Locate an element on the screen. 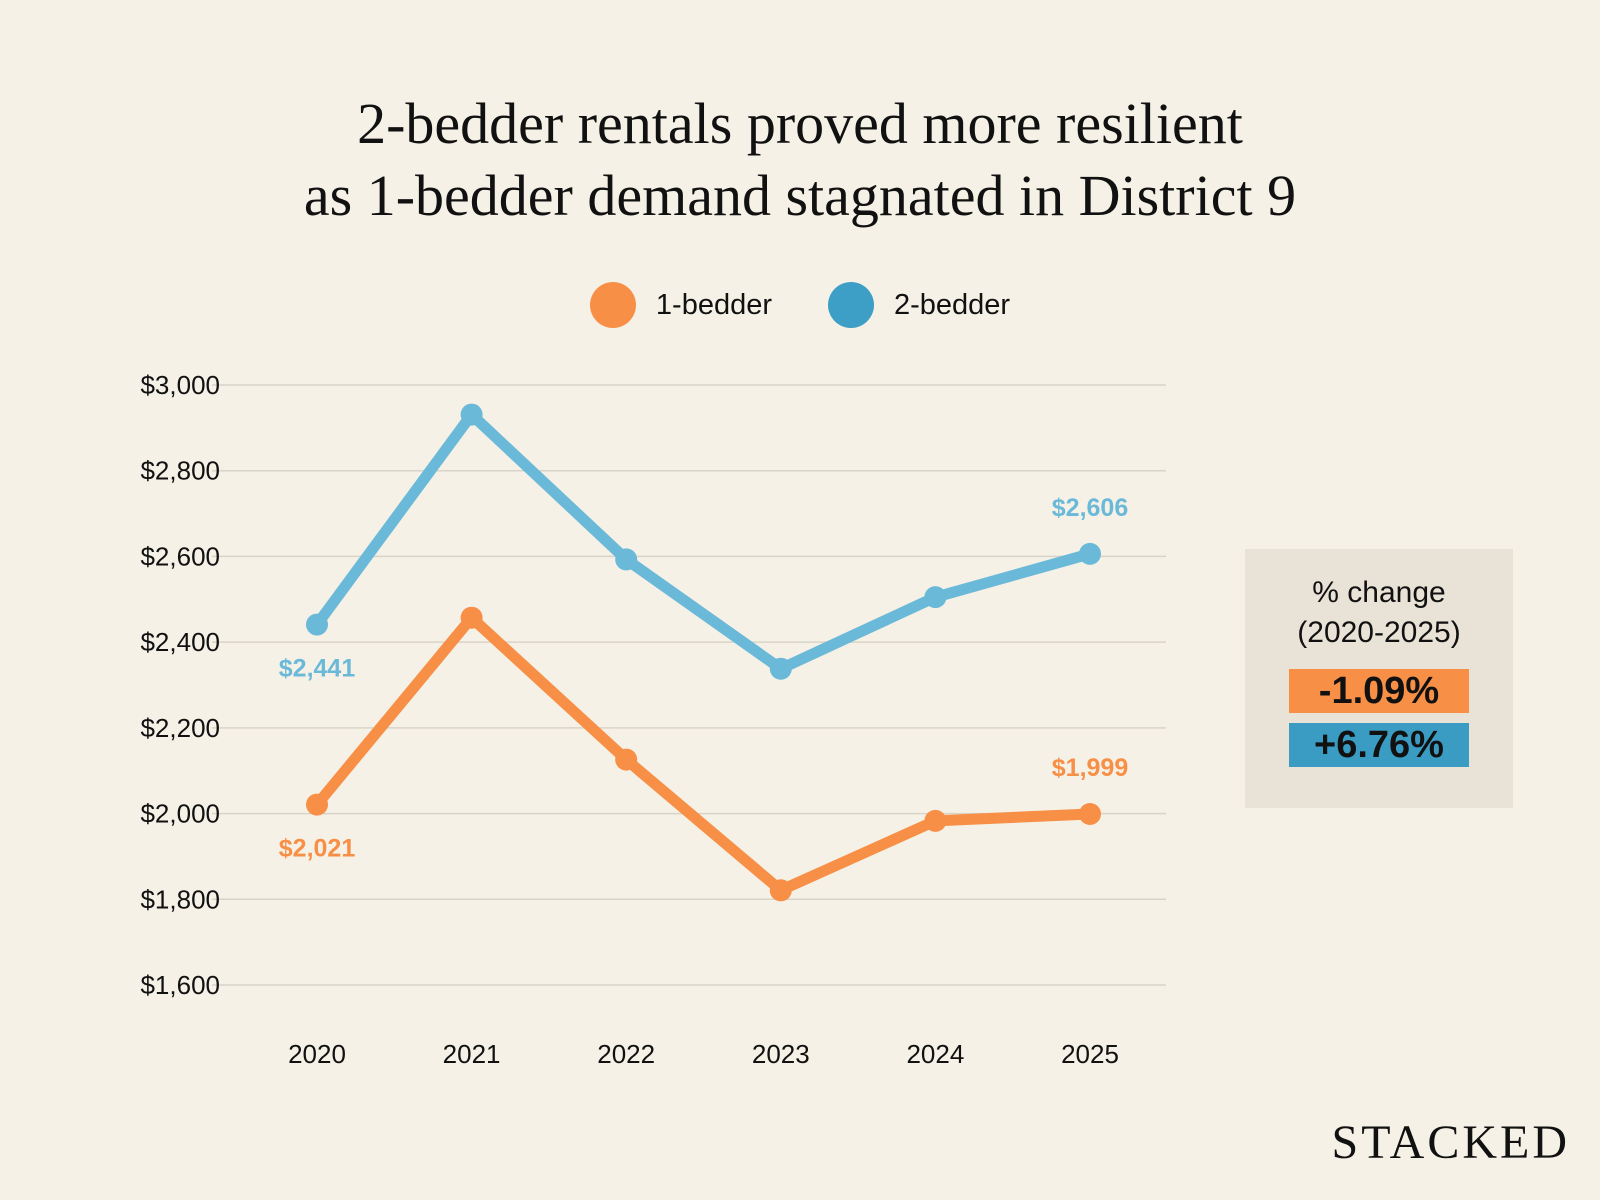  legend-swatch-1-bedder is located at coordinates (612, 305).